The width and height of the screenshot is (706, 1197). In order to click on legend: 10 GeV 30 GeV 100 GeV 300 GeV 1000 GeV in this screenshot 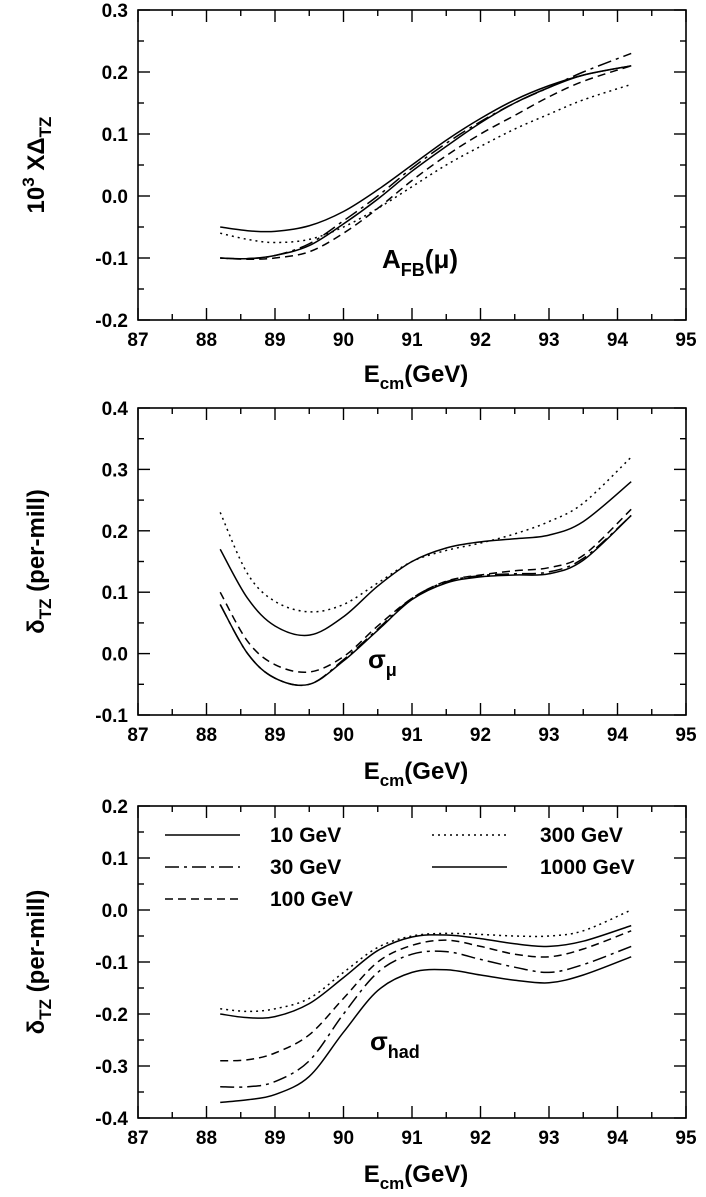, I will do `click(400, 867)`.